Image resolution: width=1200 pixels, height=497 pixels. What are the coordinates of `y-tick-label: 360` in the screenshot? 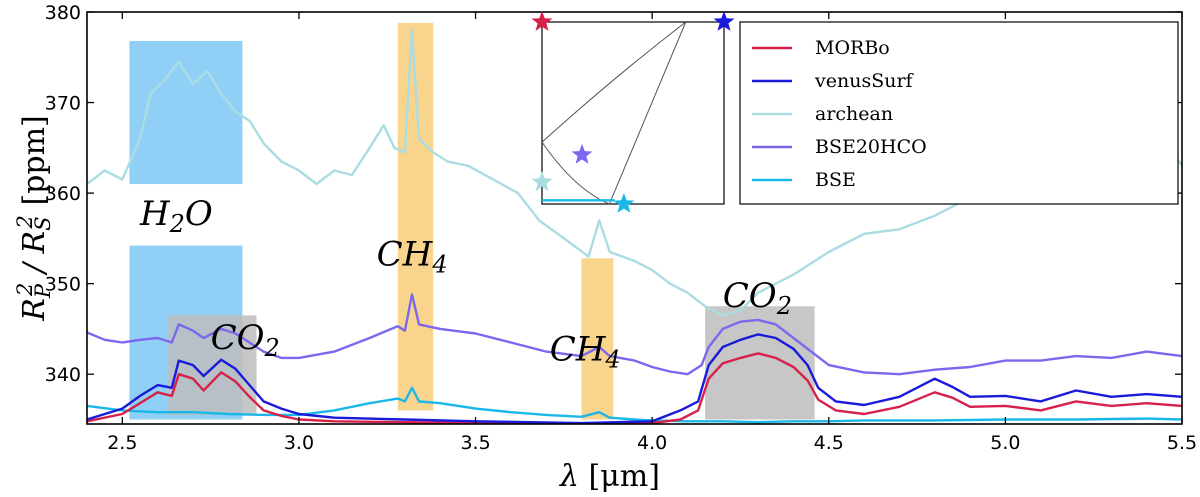 It's located at (63, 194).